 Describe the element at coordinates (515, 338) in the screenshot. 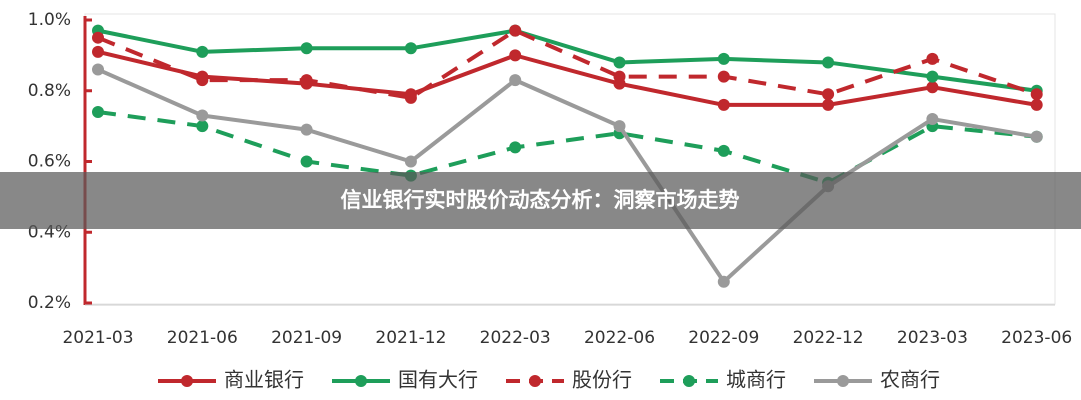

I see `x-tick-label: 2022-03` at that location.